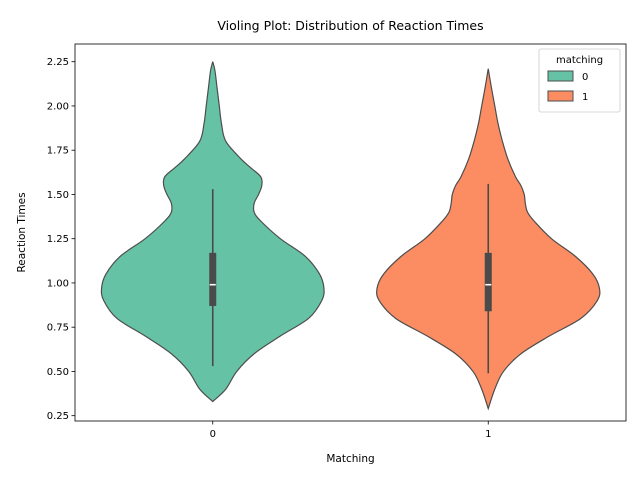  I want to click on y-tick-label: 1.50, so click(58, 195).